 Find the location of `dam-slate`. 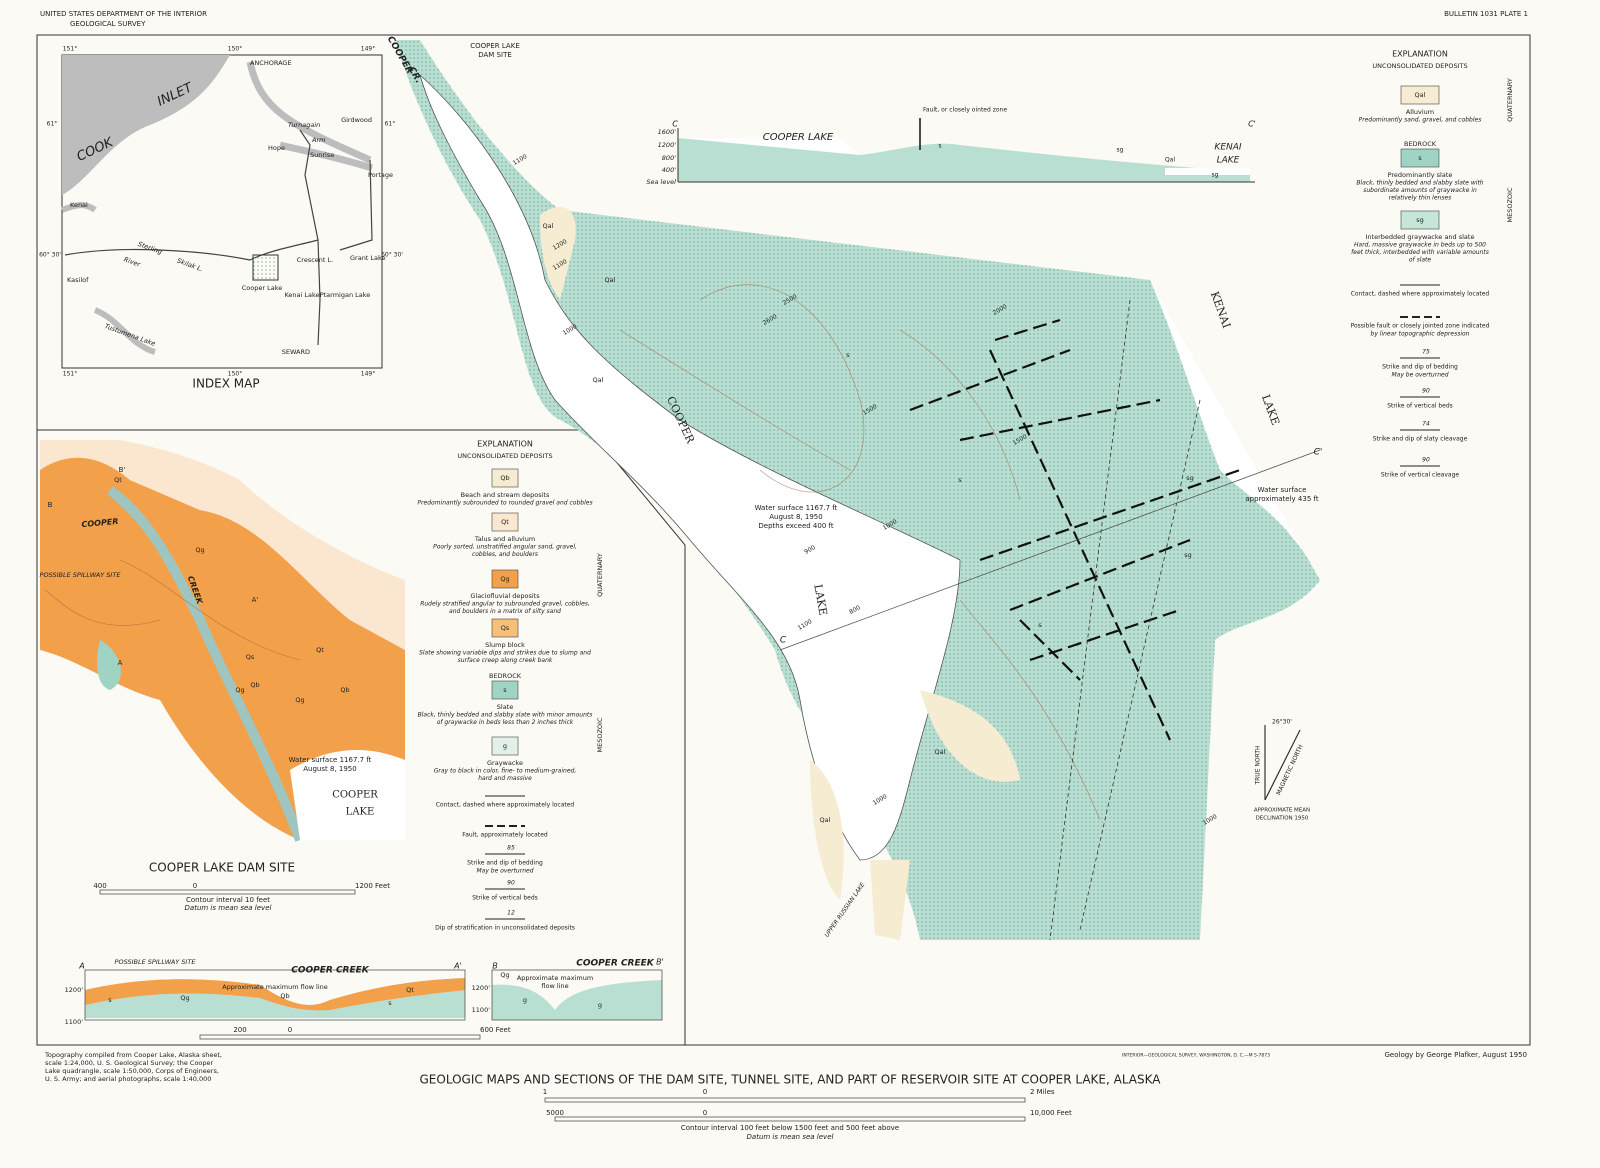

dam-slate is located at coordinates (109, 665).